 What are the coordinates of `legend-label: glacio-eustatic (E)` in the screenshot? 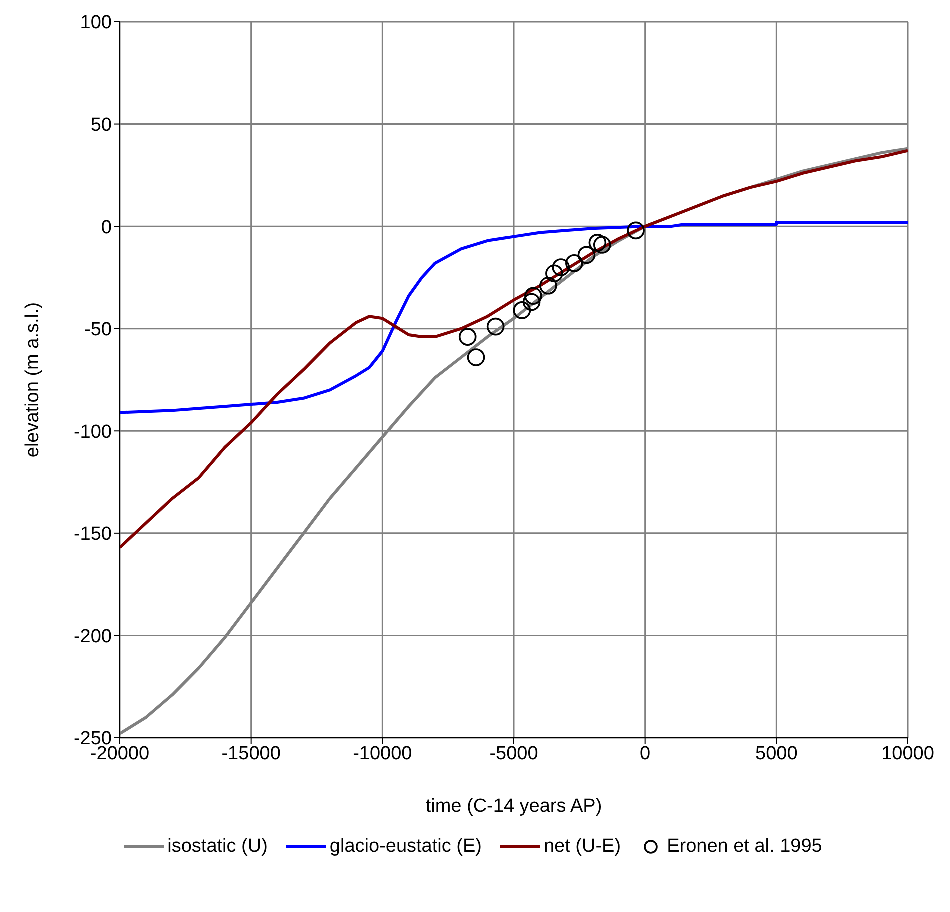 It's located at (406, 847).